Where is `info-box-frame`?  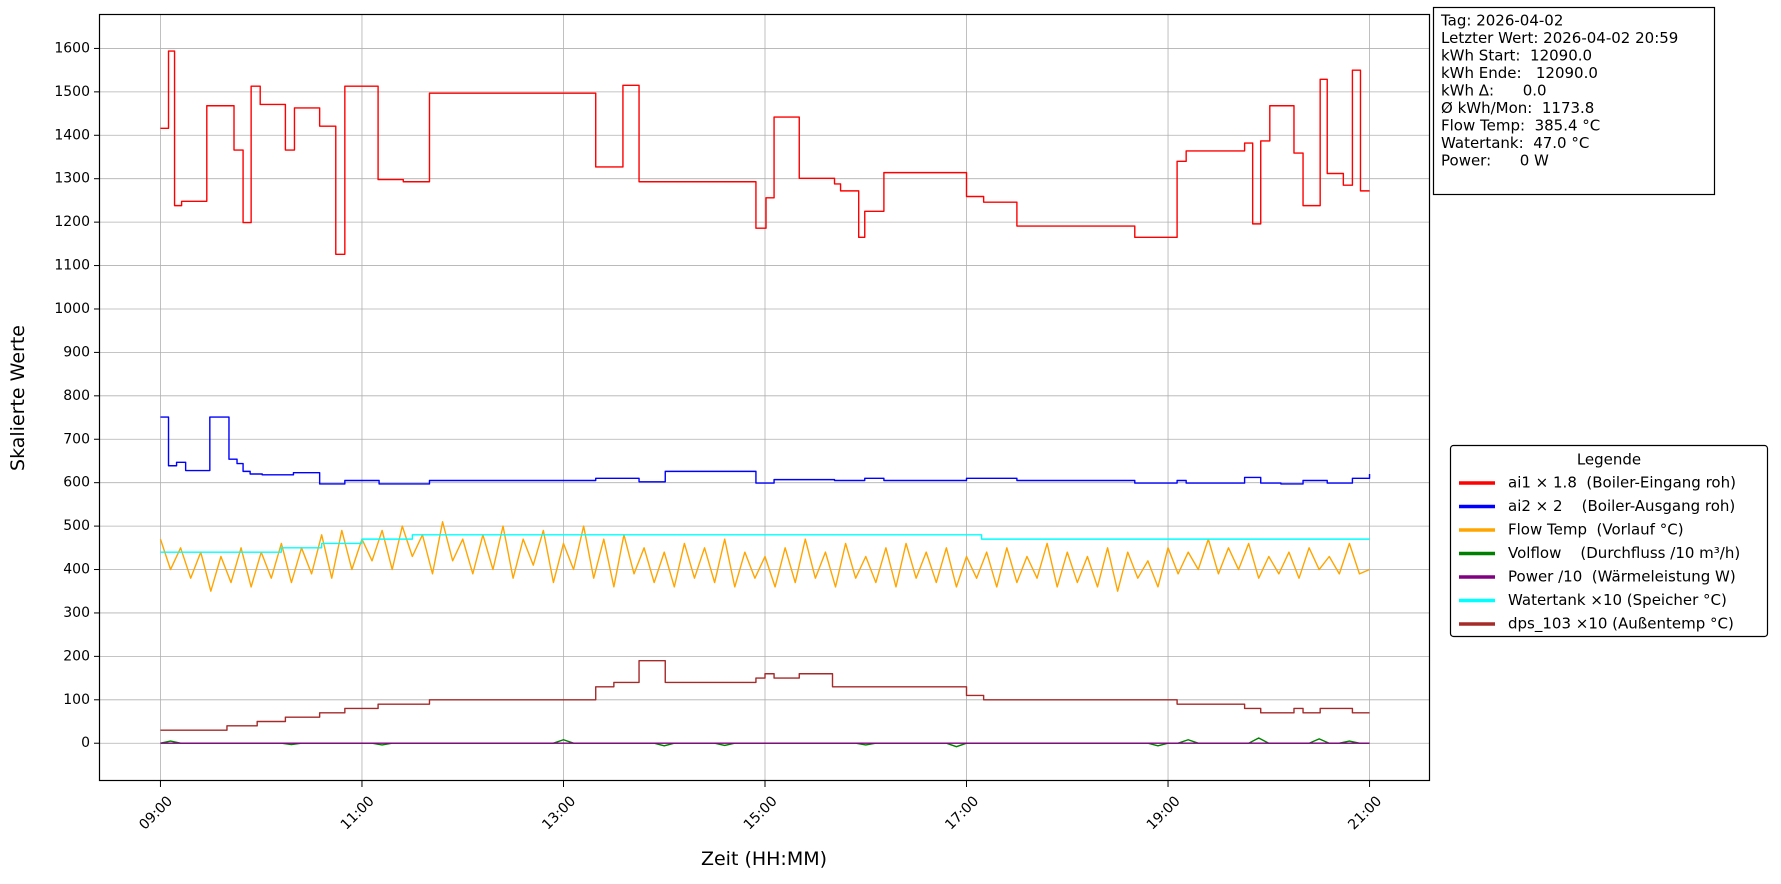
info-box-frame is located at coordinates (1574, 101).